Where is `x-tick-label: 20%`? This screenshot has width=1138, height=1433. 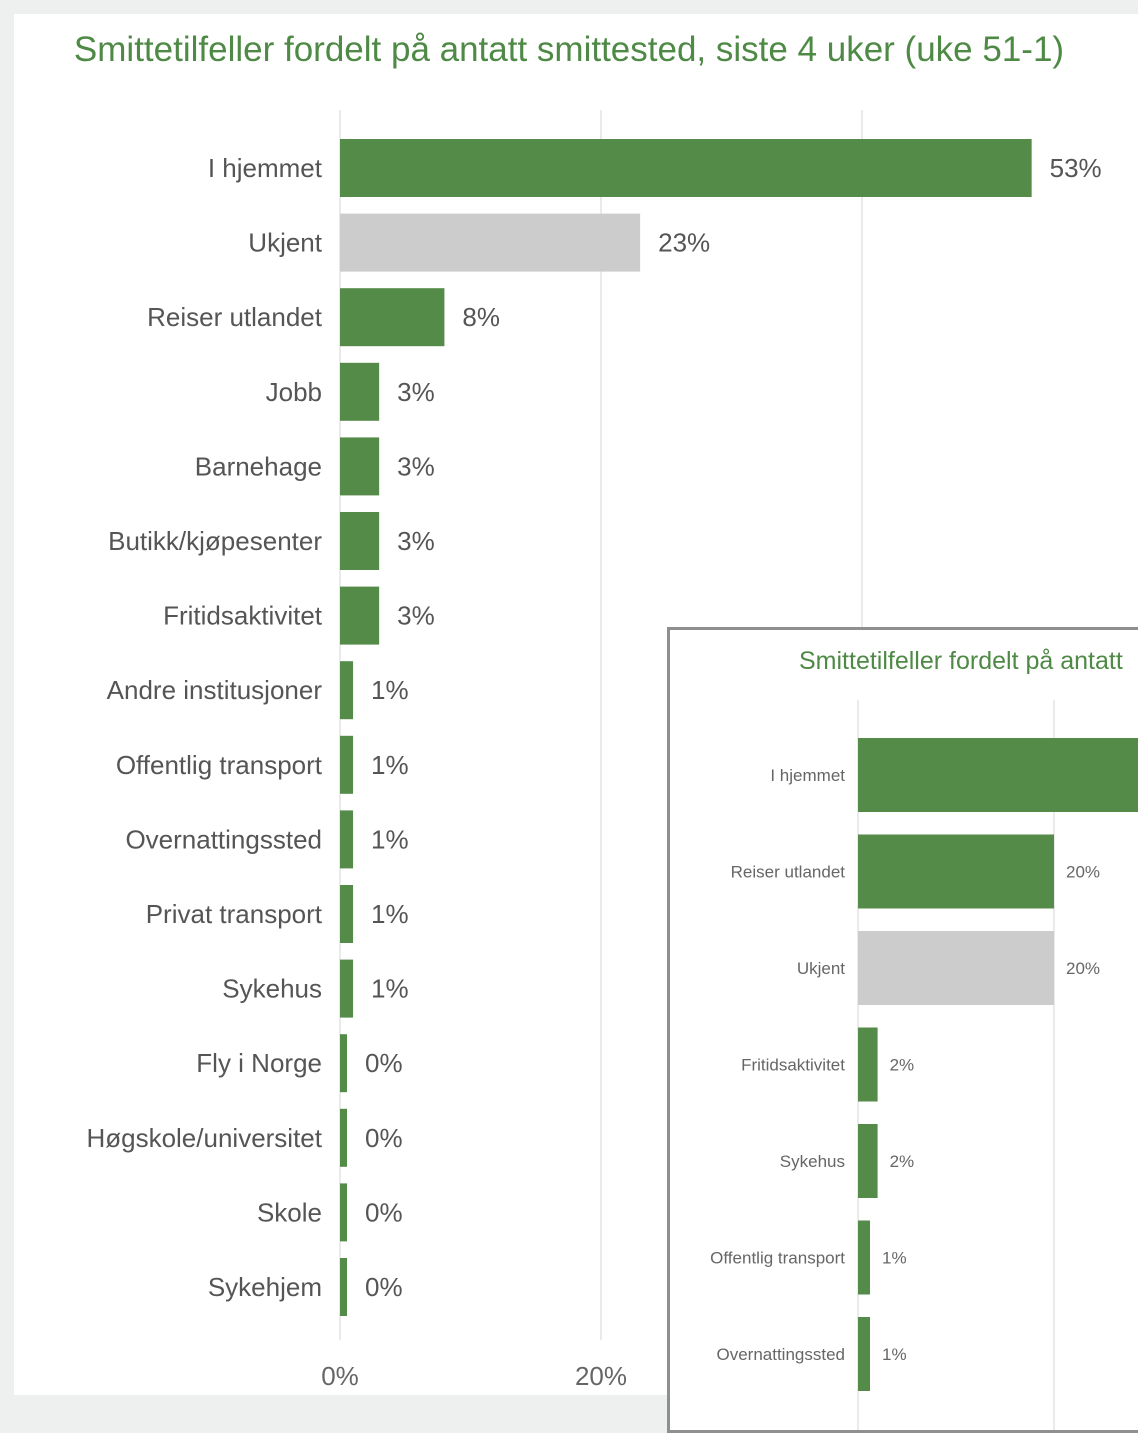 x-tick-label: 20% is located at coordinates (601, 1376).